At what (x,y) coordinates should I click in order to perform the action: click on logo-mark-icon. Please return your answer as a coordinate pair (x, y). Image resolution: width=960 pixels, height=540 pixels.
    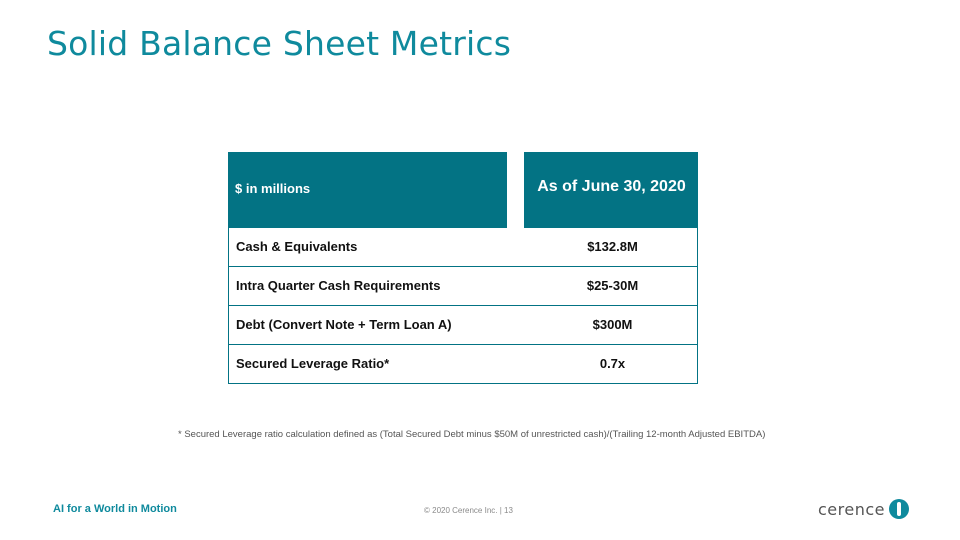
    Looking at the image, I should click on (899, 509).